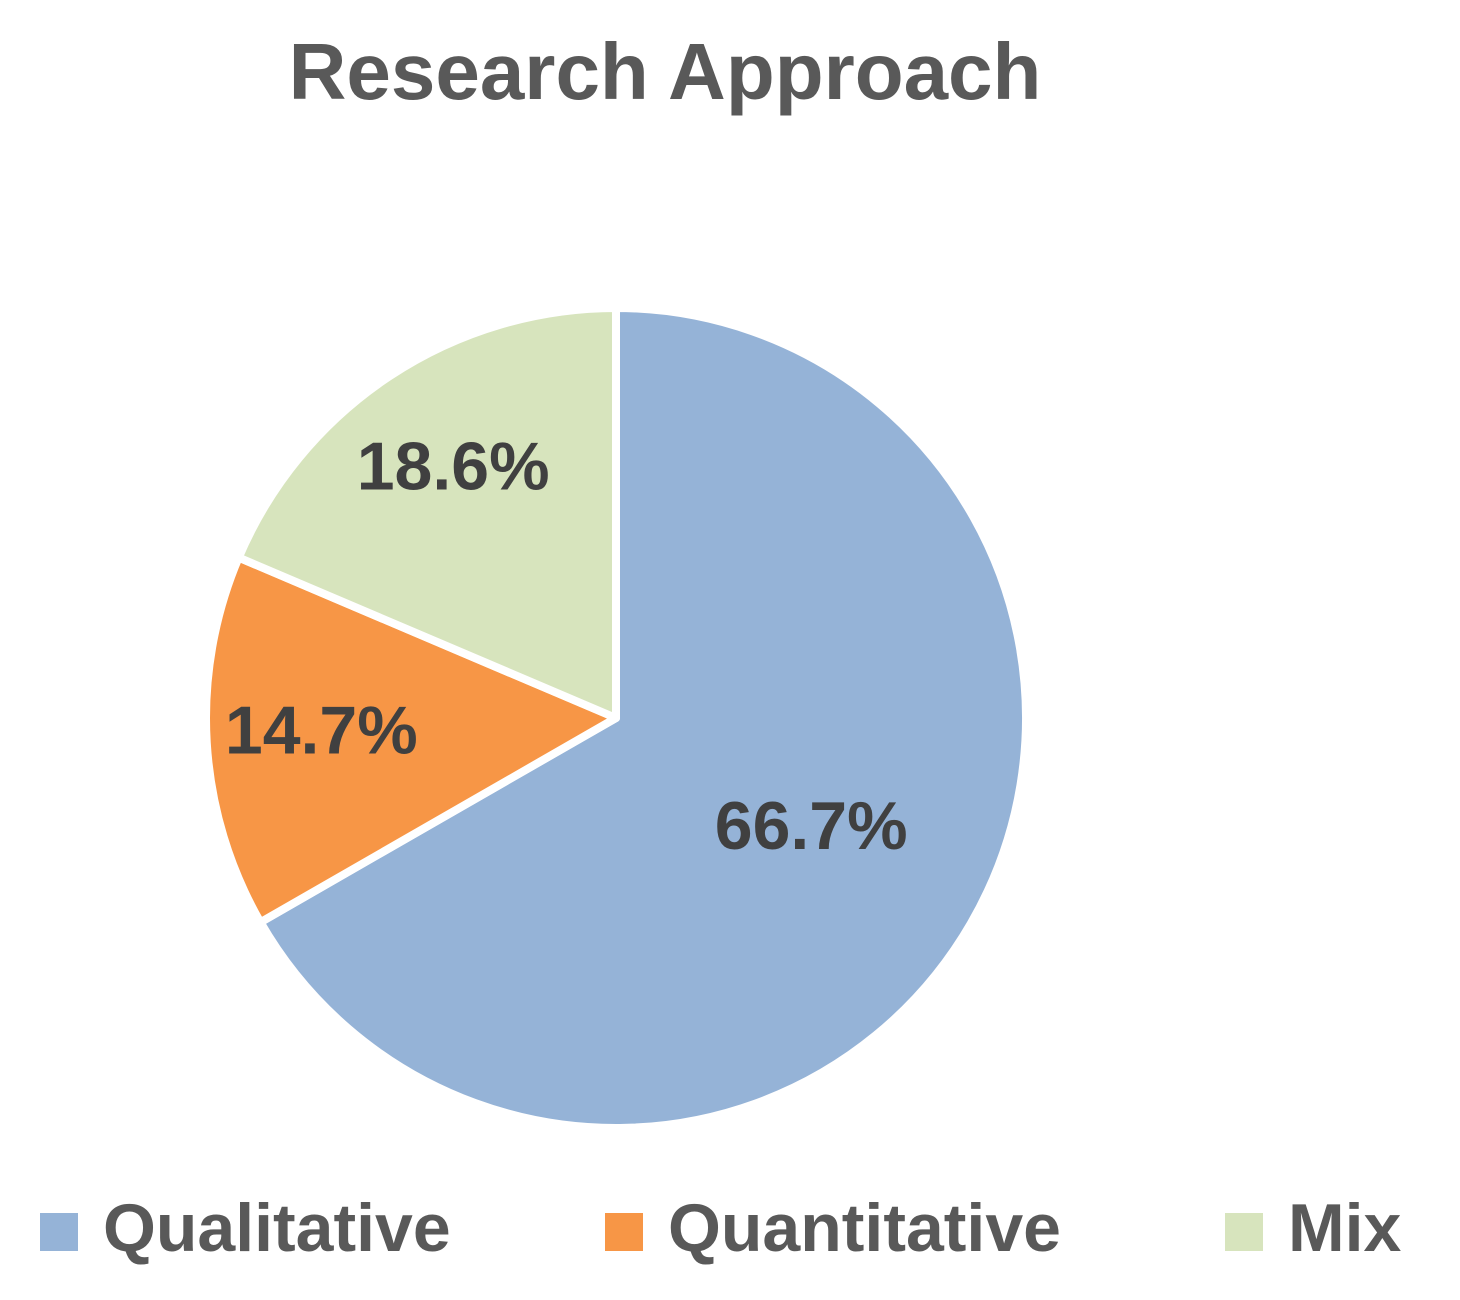 This screenshot has width=1460, height=1300. I want to click on data-label: 14.7%, so click(321, 731).